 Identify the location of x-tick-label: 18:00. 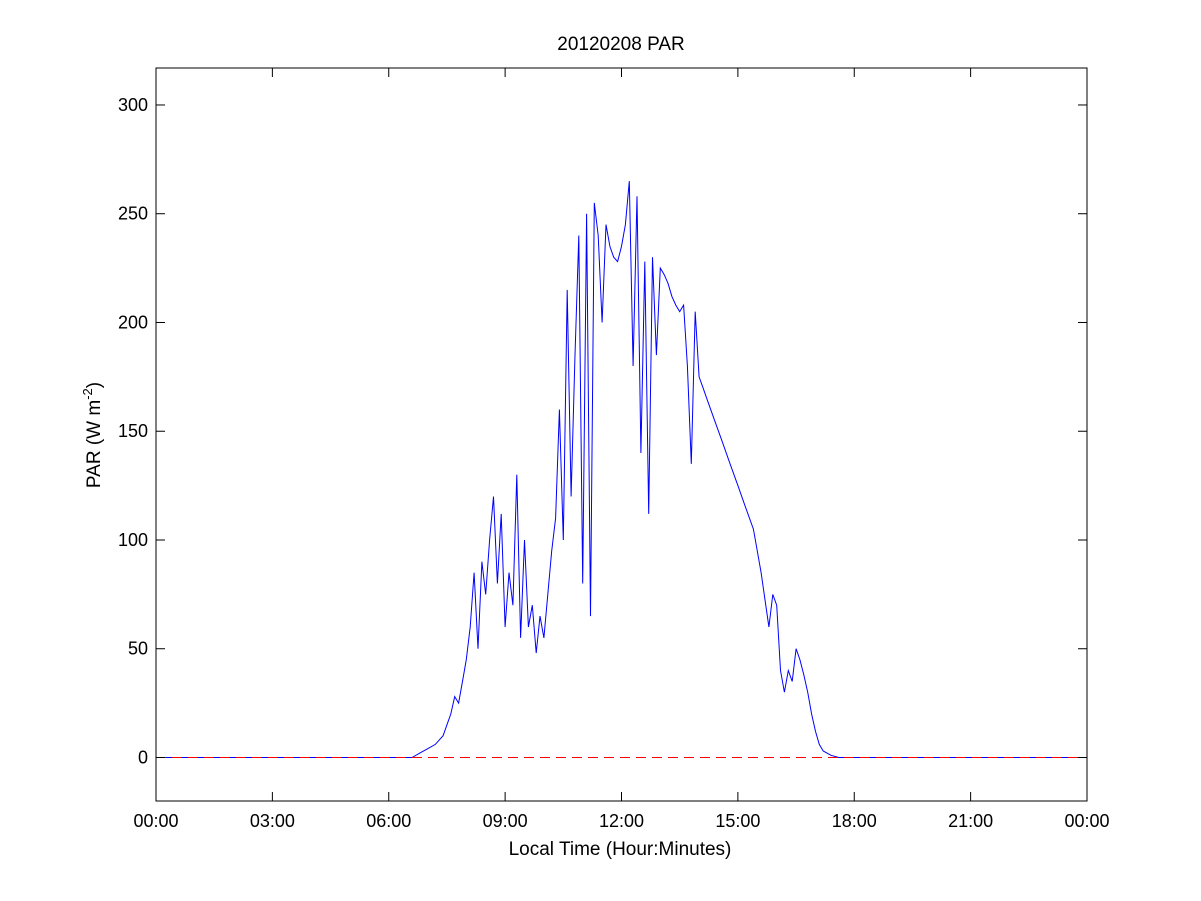
(854, 821).